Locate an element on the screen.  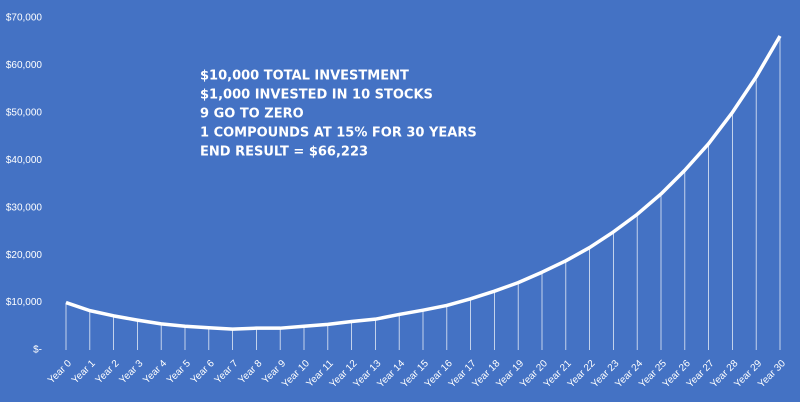
annotation: 1 COMPOUNDS AT 15% FOR 30 YEARS is located at coordinates (338, 133).